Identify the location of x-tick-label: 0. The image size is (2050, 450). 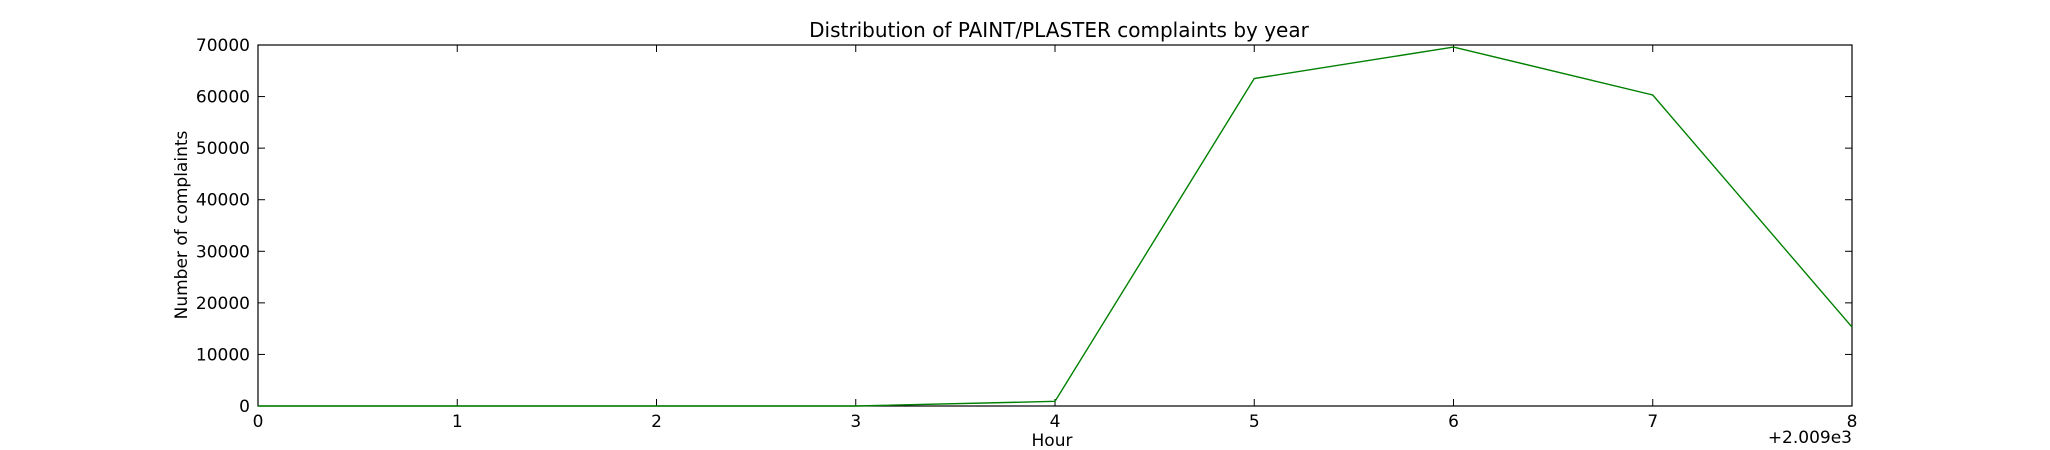
(258, 422).